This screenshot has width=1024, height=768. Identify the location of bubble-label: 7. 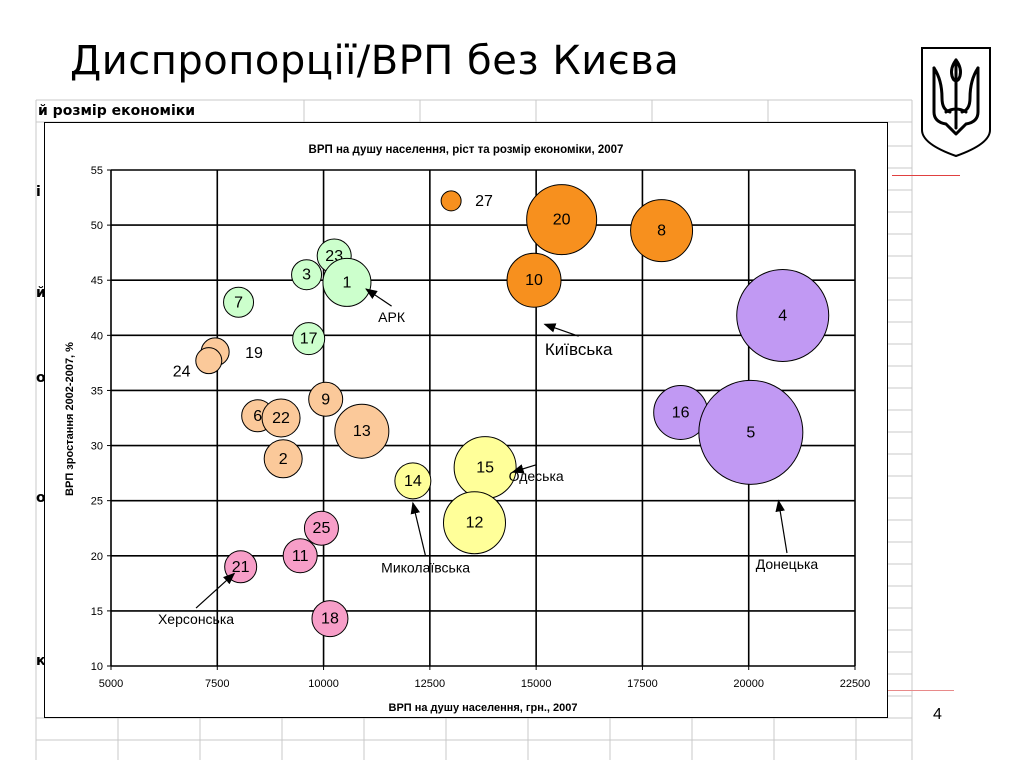
(238, 302).